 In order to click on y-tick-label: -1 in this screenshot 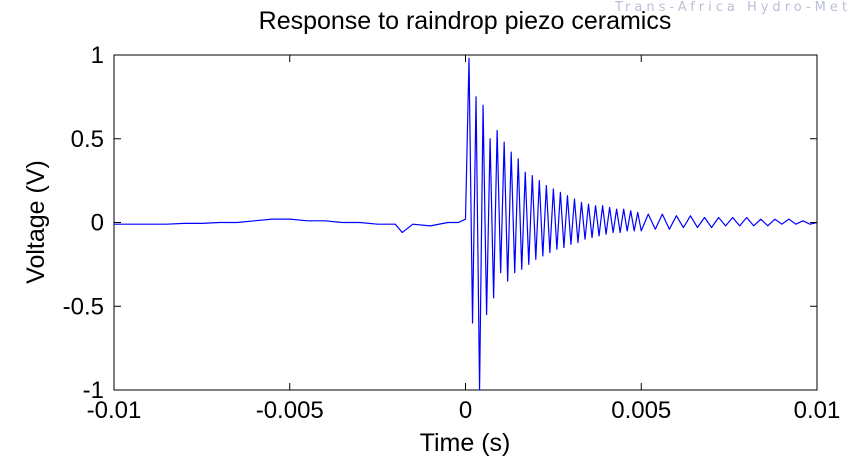, I will do `click(93, 390)`.